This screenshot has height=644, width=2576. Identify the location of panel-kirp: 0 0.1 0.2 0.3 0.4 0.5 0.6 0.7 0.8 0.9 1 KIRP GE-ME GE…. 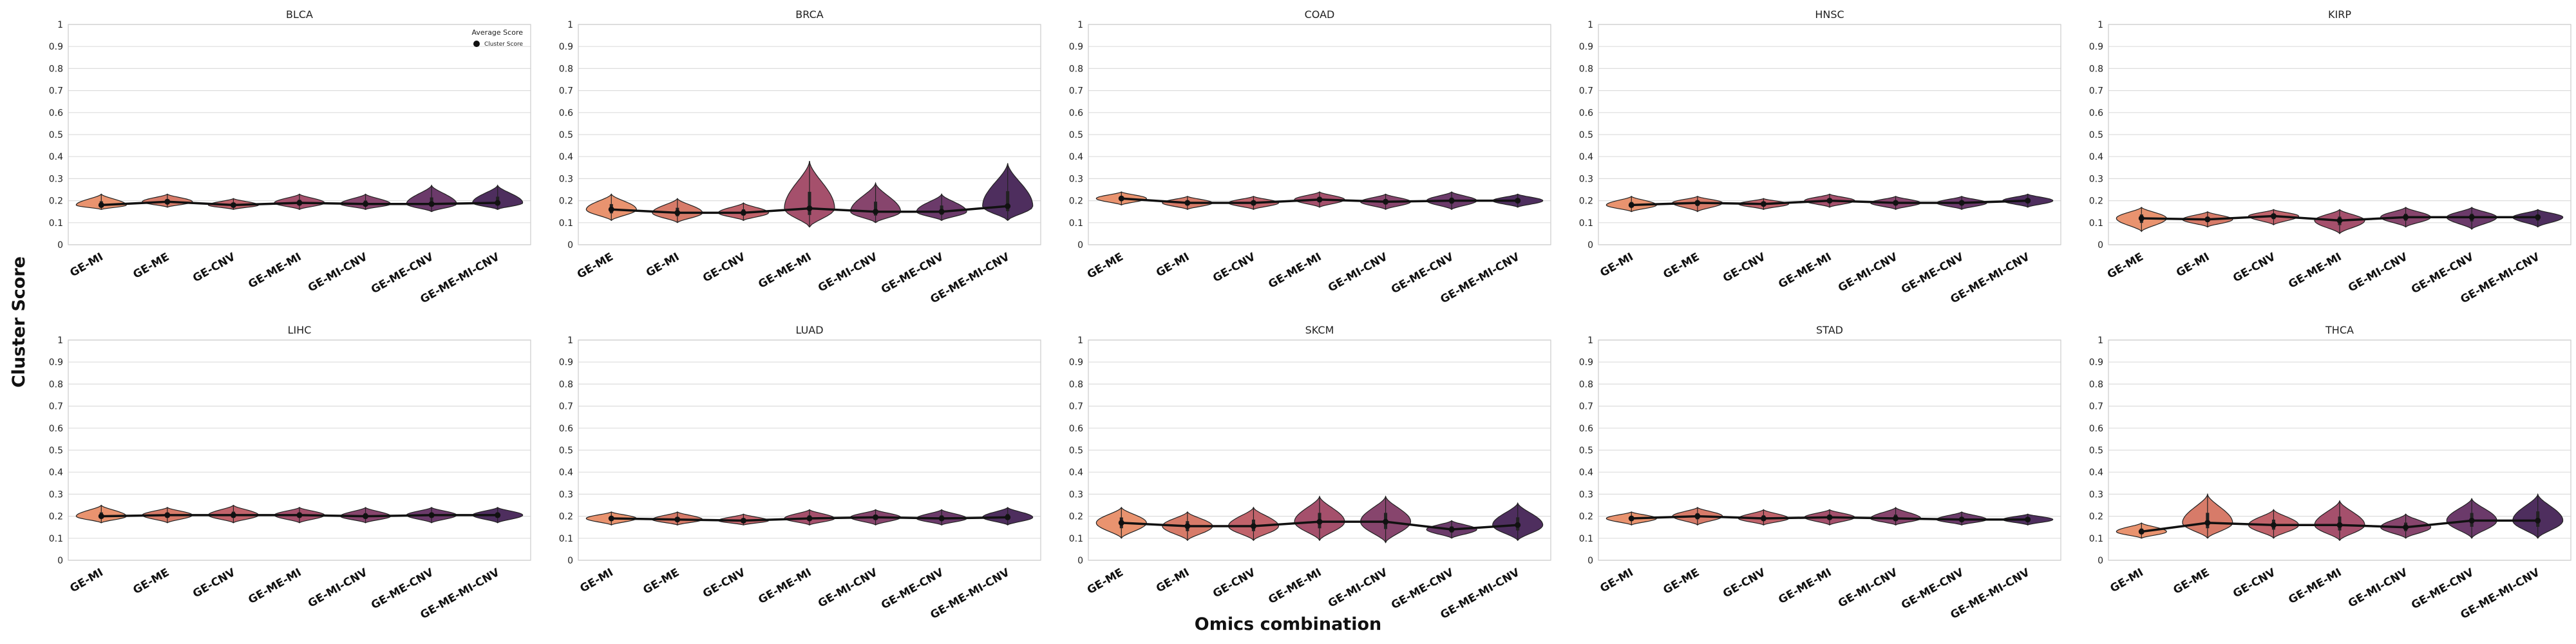
(2330, 157).